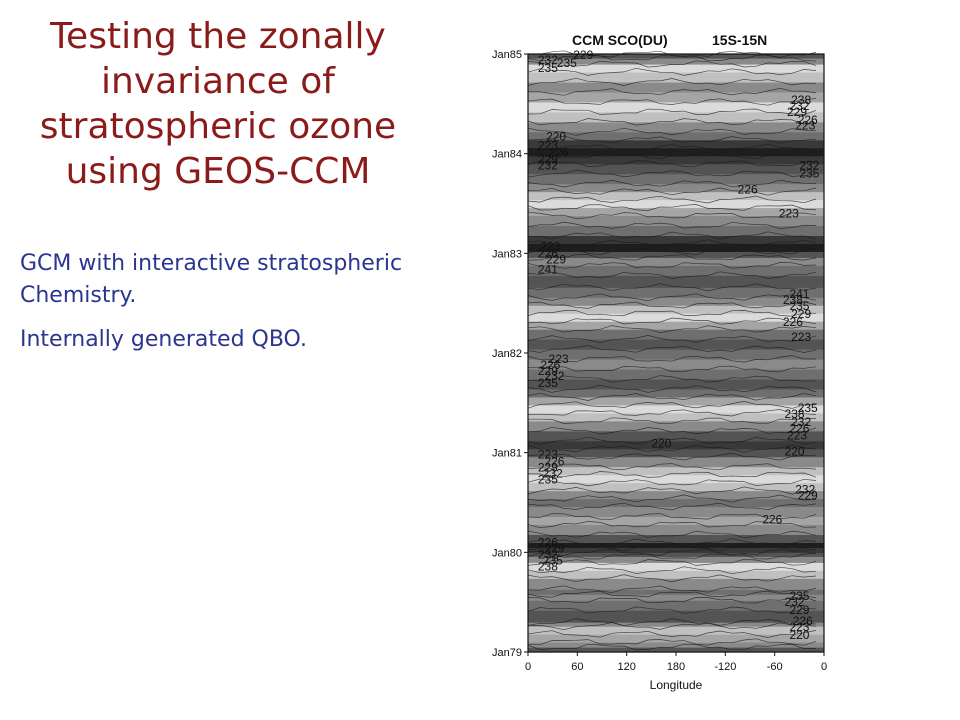 The height and width of the screenshot is (720, 960). Describe the element at coordinates (507, 254) in the screenshot. I see `y-tick-label: Jan83` at that location.